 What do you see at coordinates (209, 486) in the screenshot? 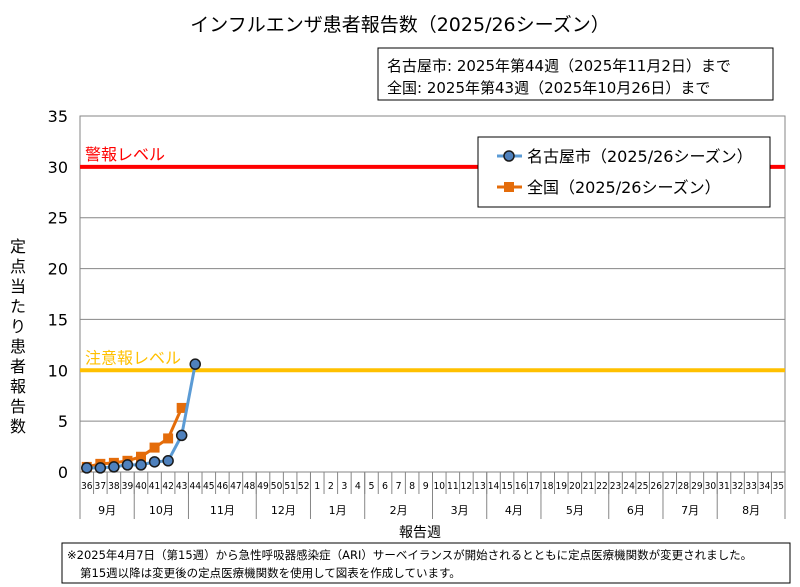
I see `x-tick-label: 45` at bounding box center [209, 486].